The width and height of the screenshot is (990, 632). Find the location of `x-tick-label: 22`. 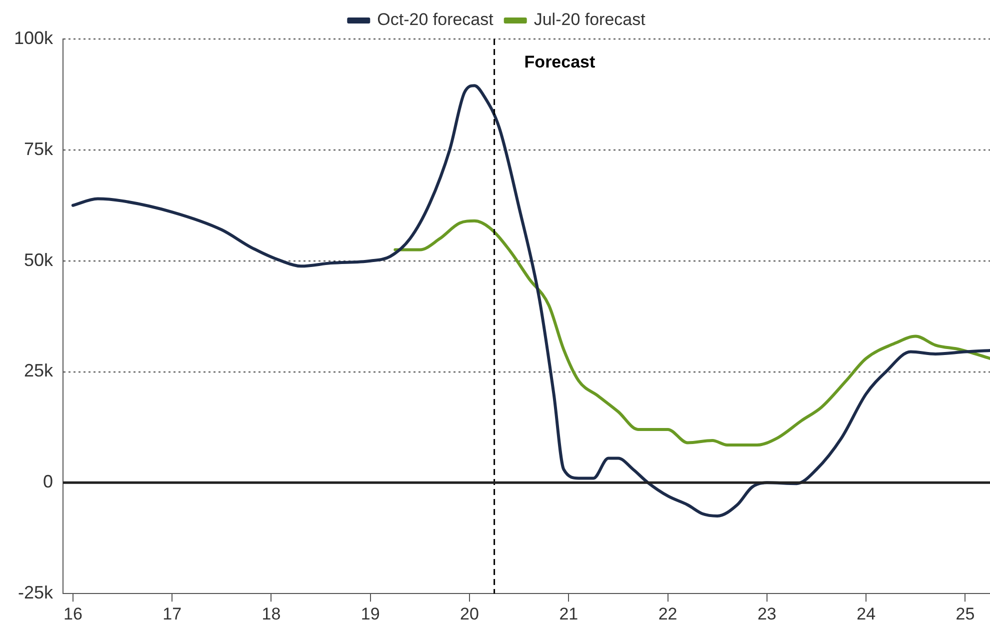

x-tick-label: 22 is located at coordinates (668, 614).